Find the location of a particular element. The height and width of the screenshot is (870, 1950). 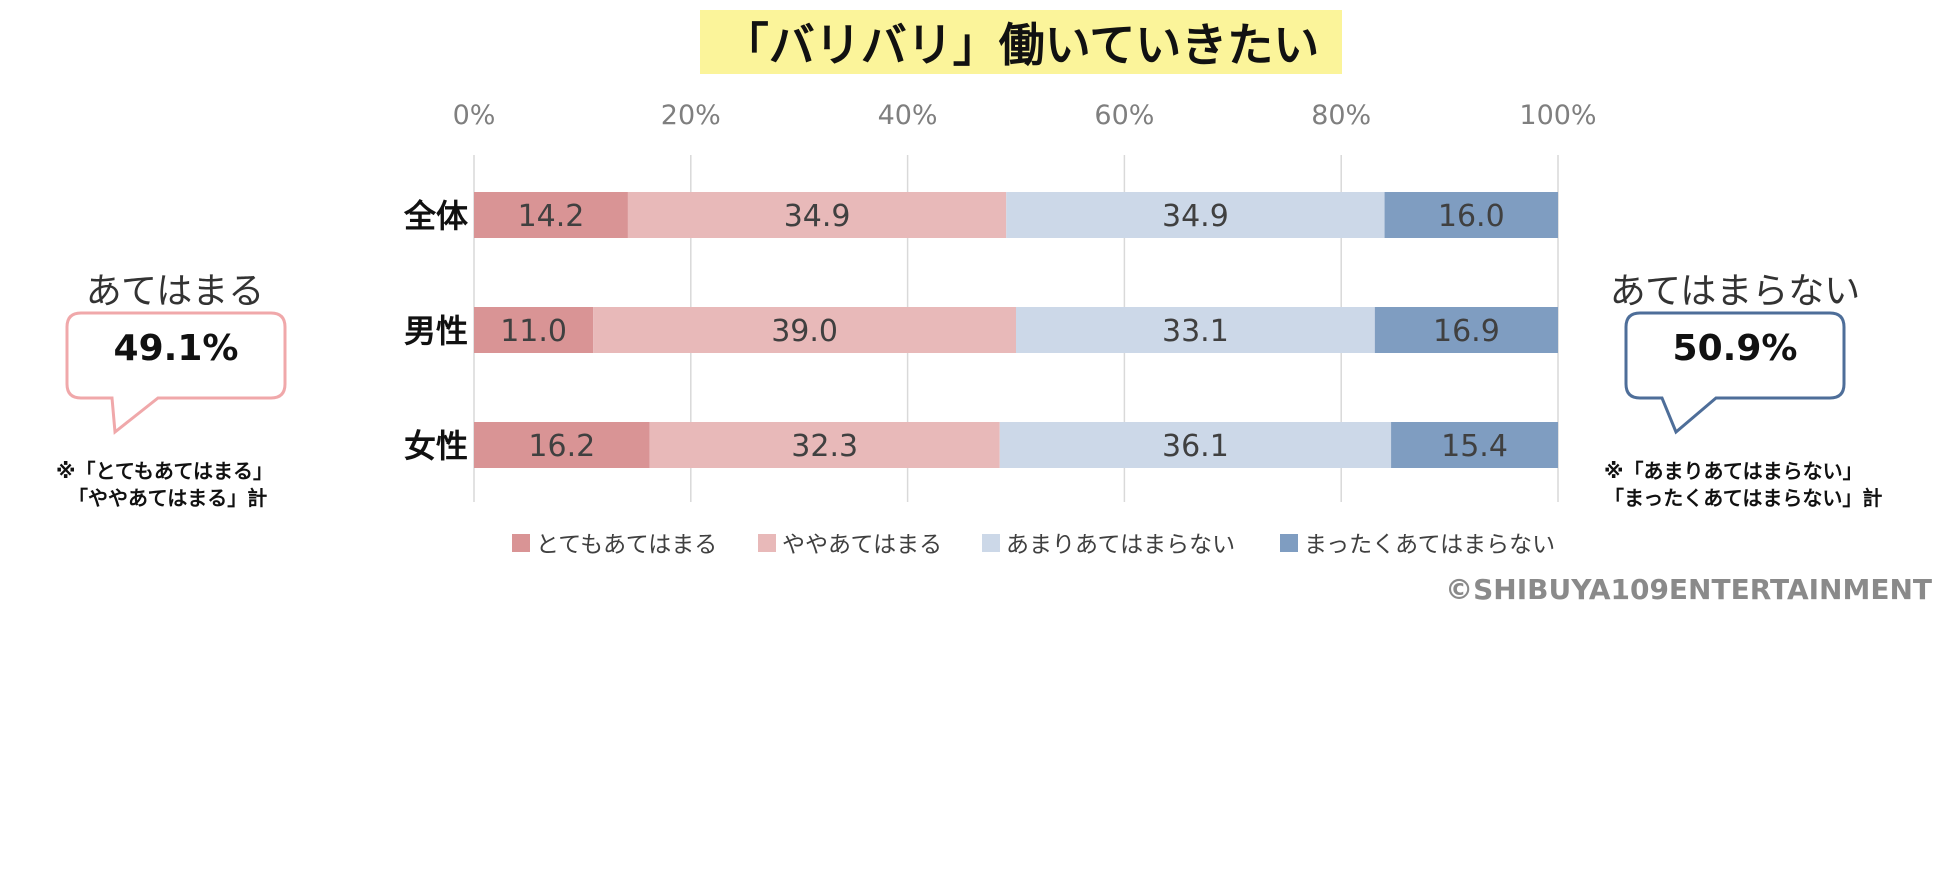

callout-disagree-value: 50.9% is located at coordinates (1735, 348).